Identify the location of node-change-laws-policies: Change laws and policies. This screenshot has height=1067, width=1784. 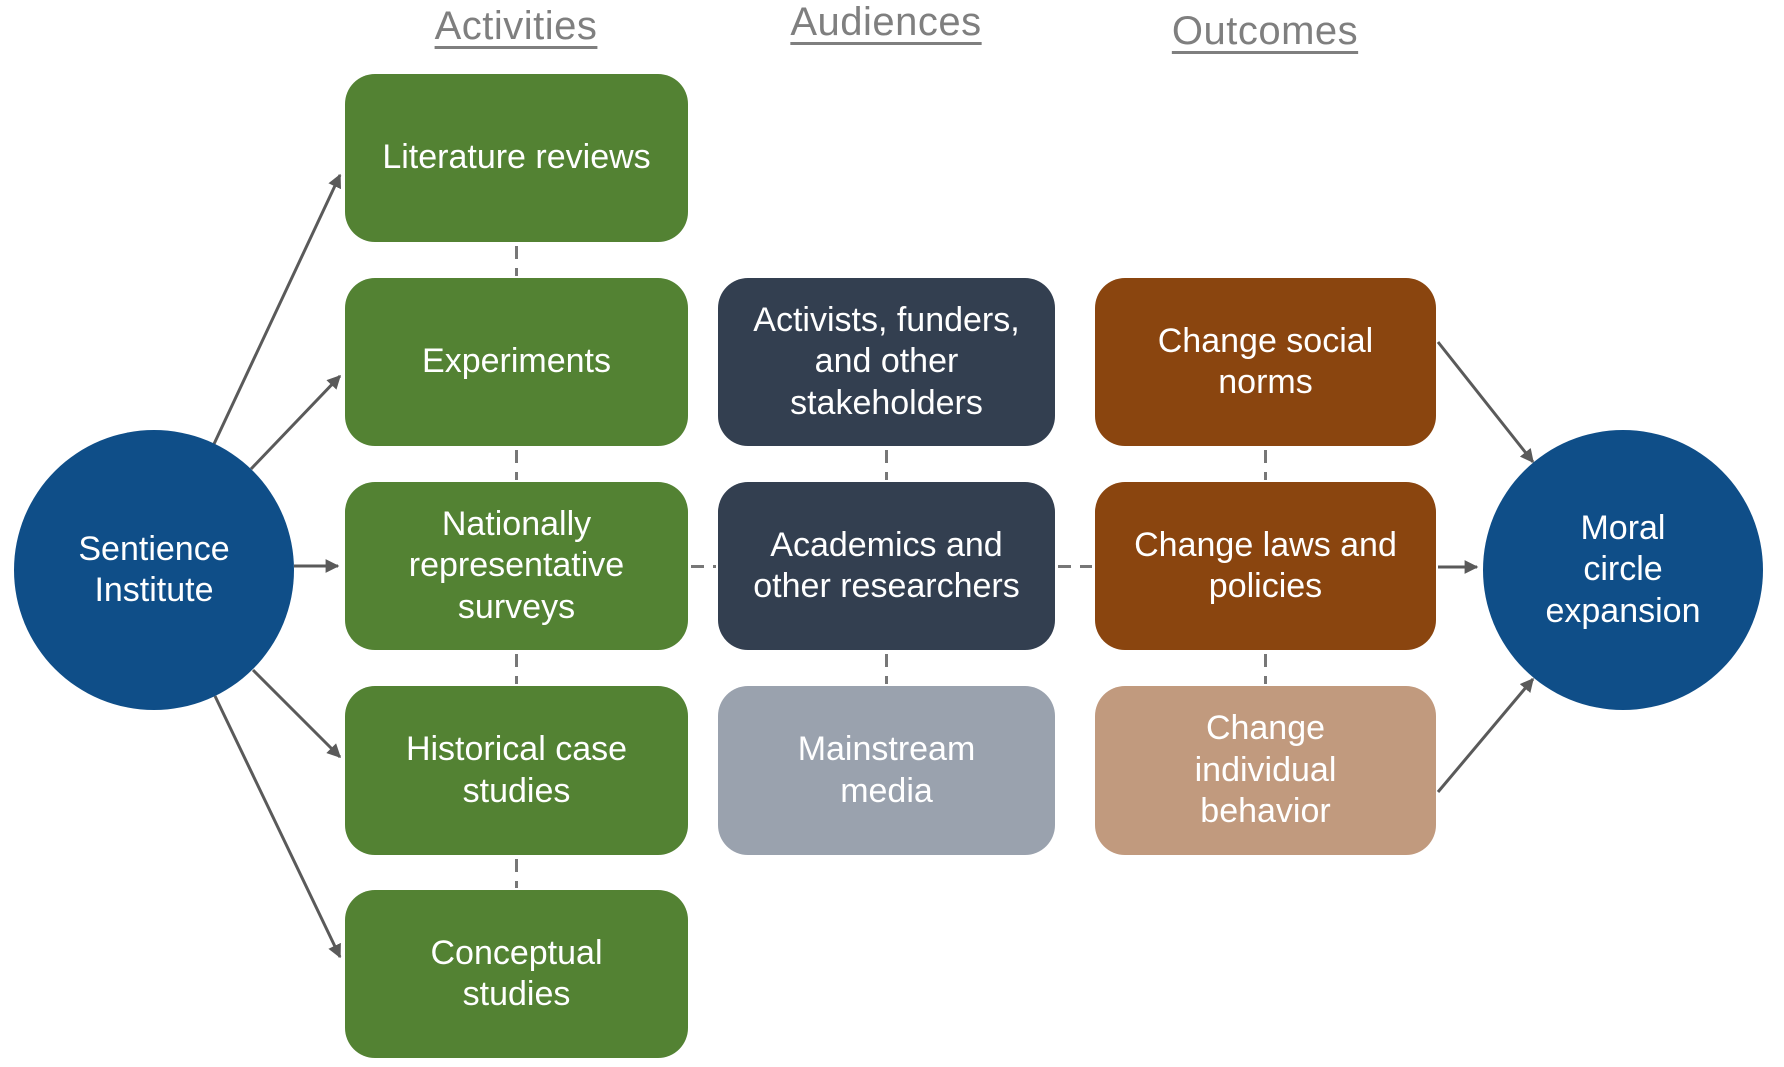
(1265, 566).